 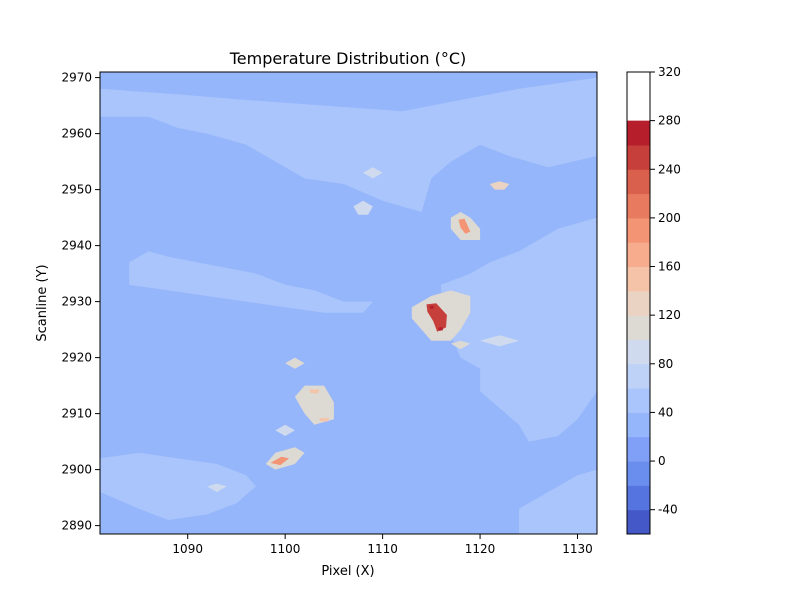 What do you see at coordinates (347, 571) in the screenshot?
I see `x-axis-label: Pixel (X)` at bounding box center [347, 571].